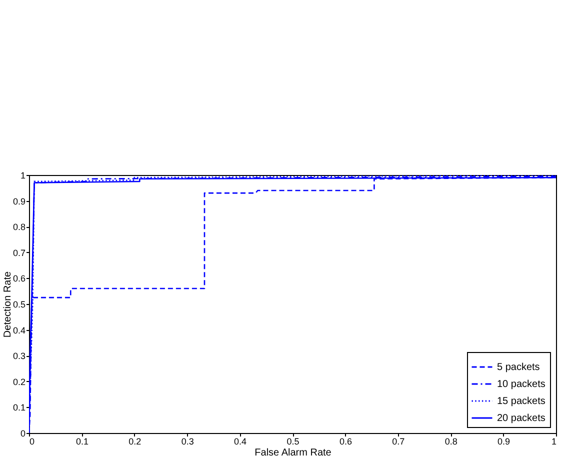 This screenshot has height=463, width=566. What do you see at coordinates (553, 441) in the screenshot?
I see `x-tick-label: 1` at bounding box center [553, 441].